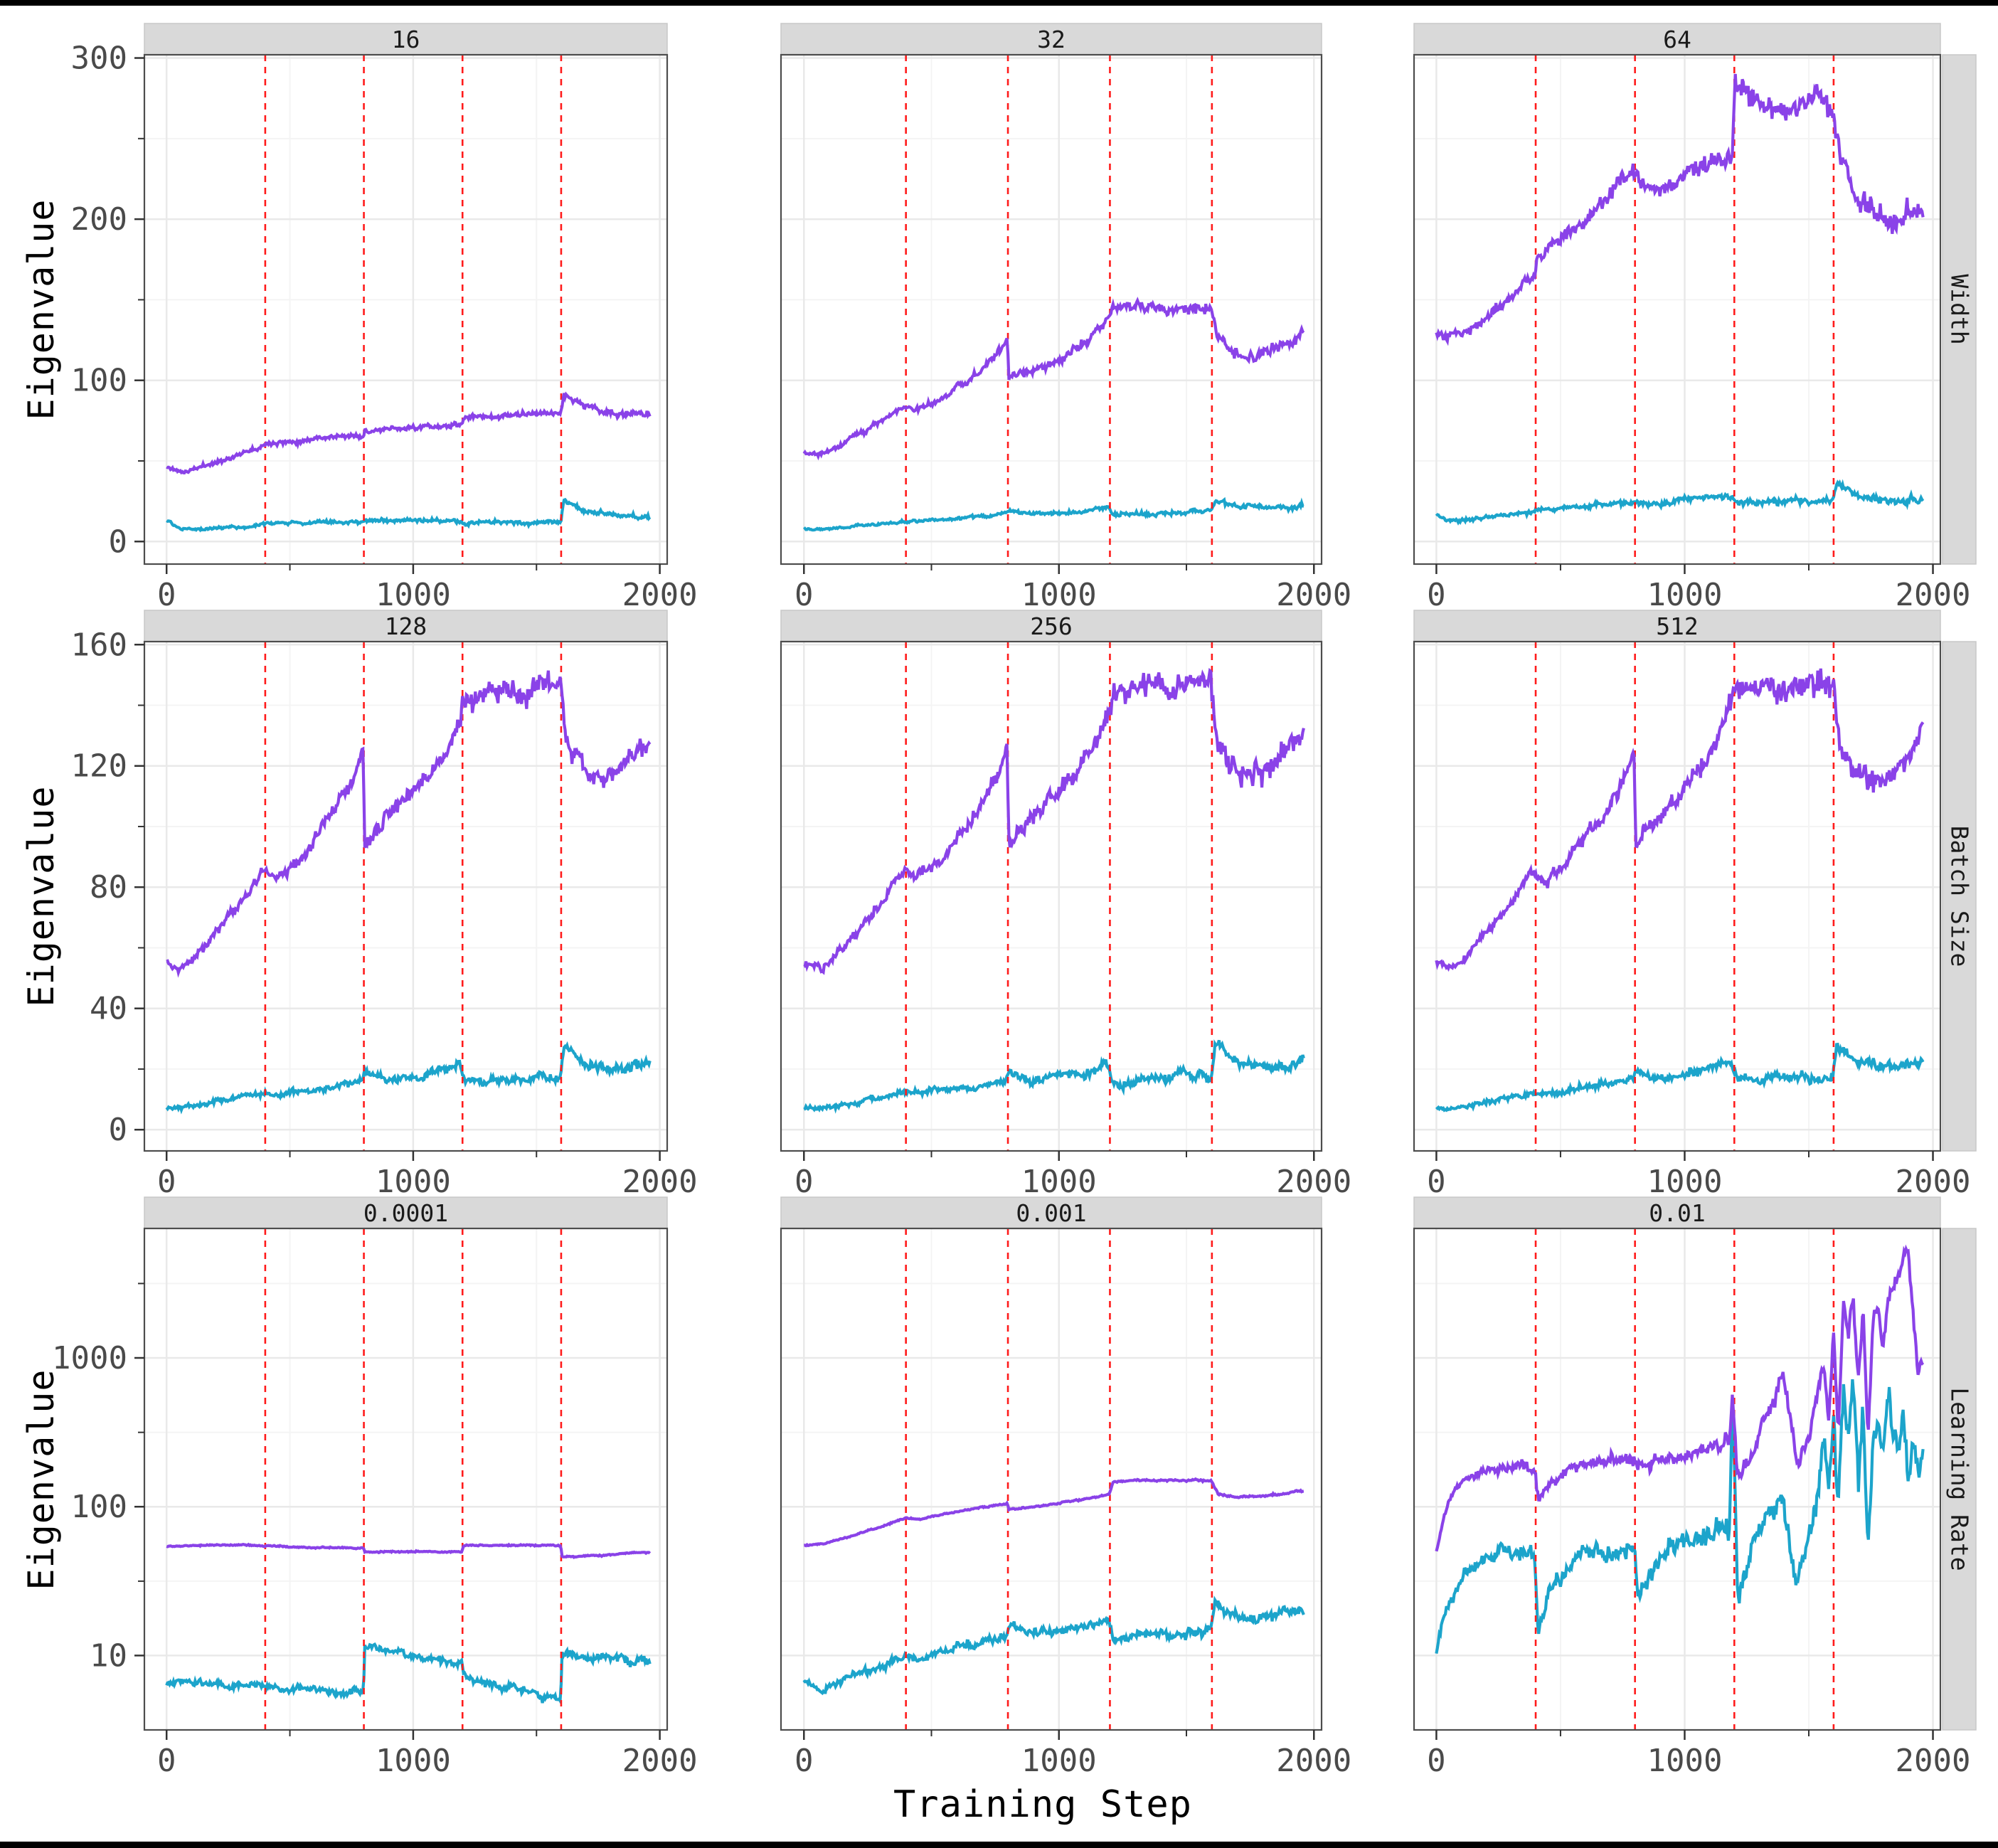  What do you see at coordinates (109, 887) in the screenshot?
I see `y-tick-label: 80` at bounding box center [109, 887].